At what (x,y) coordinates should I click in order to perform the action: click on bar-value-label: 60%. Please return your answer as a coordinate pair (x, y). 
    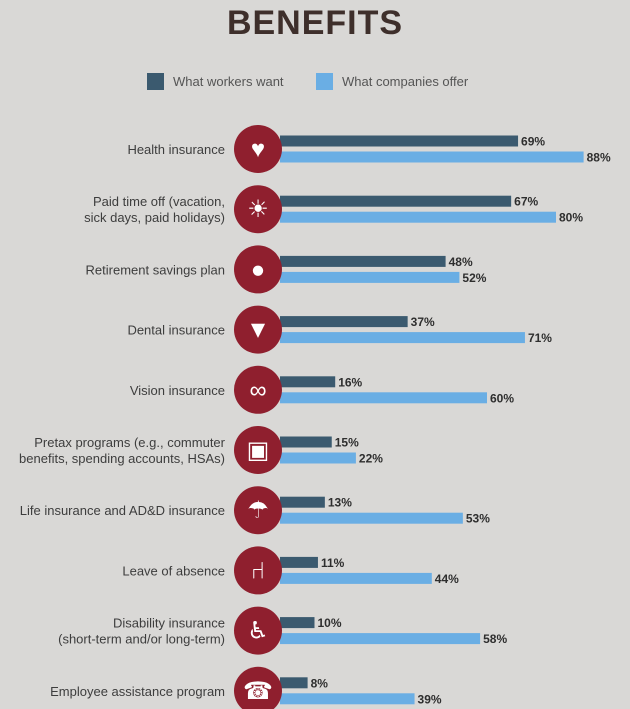
    Looking at the image, I should click on (502, 398).